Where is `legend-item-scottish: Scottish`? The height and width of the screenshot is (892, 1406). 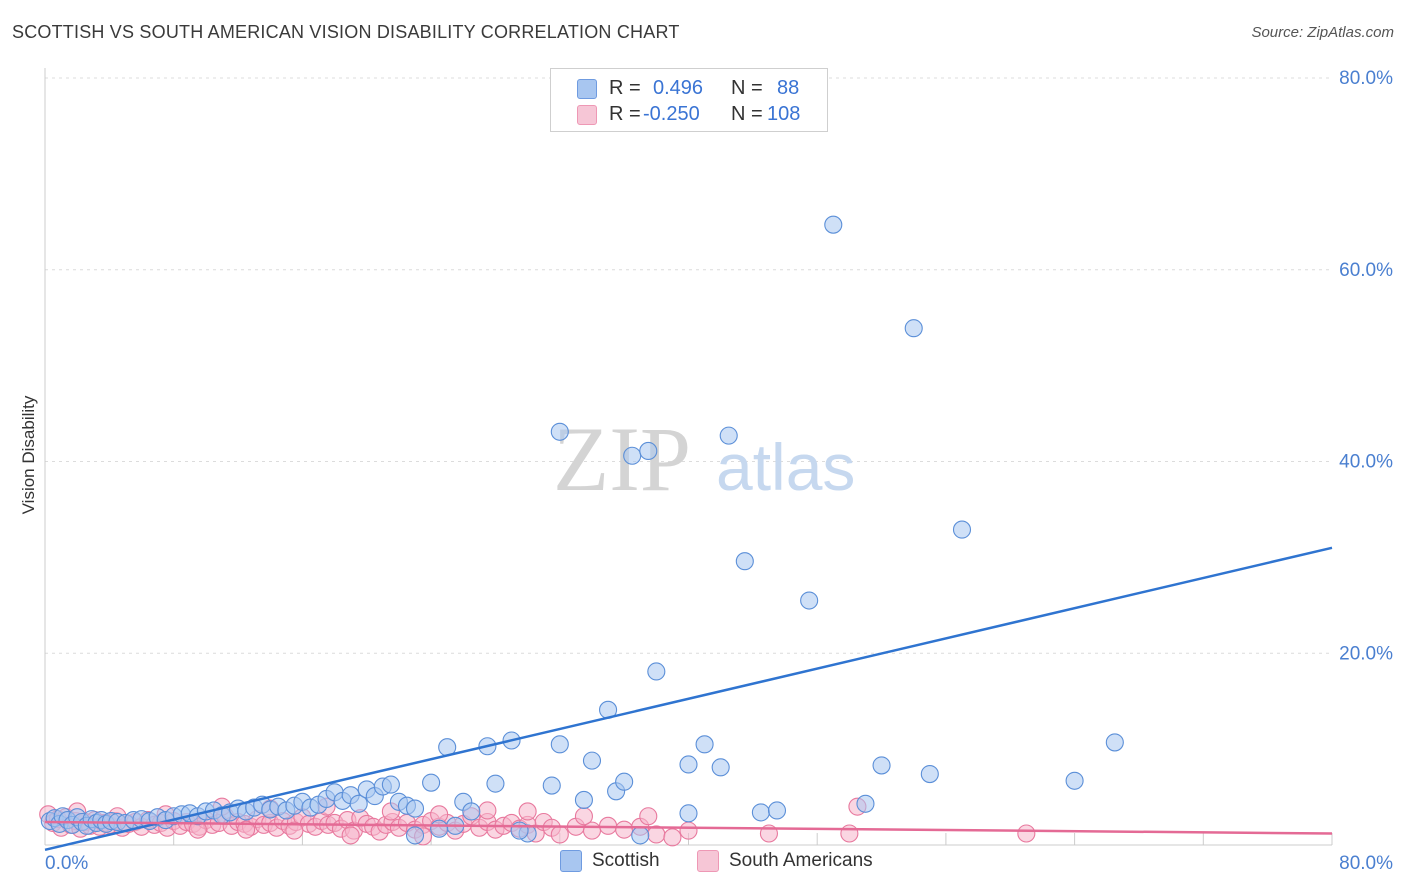
legend-item-scottish: Scottish is located at coordinates (610, 861).